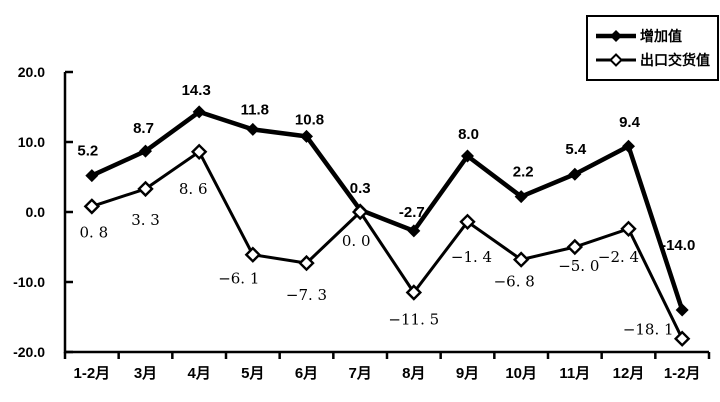 The image size is (720, 402). What do you see at coordinates (31, 142) in the screenshot?
I see `y-axis-label-1: 10.0` at bounding box center [31, 142].